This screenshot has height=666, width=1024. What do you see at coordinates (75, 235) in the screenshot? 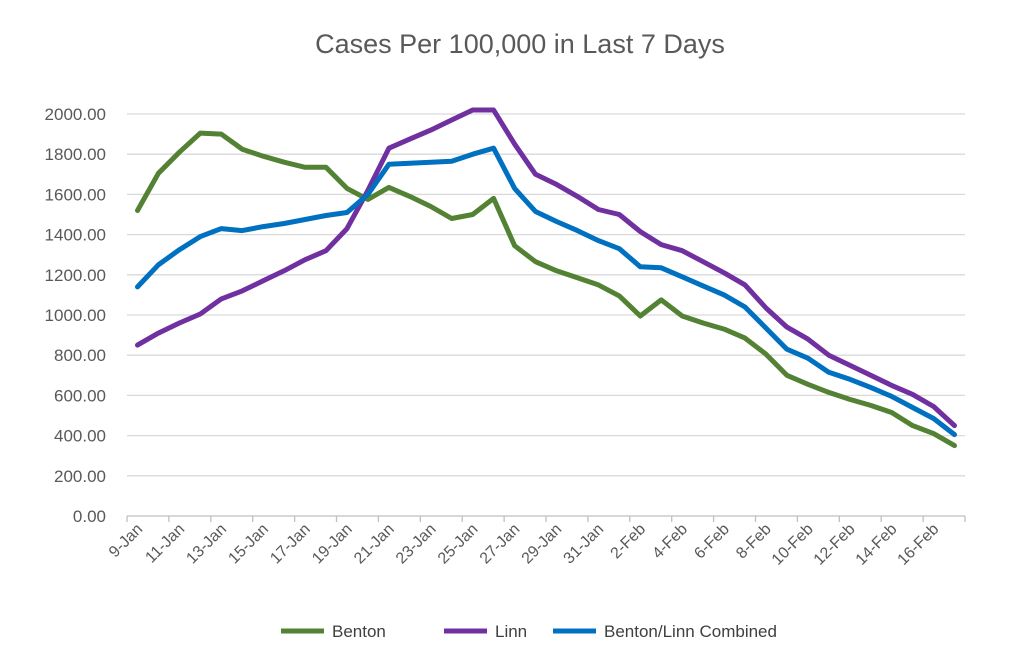
I see `y-tick-label: 1400.00` at bounding box center [75, 235].